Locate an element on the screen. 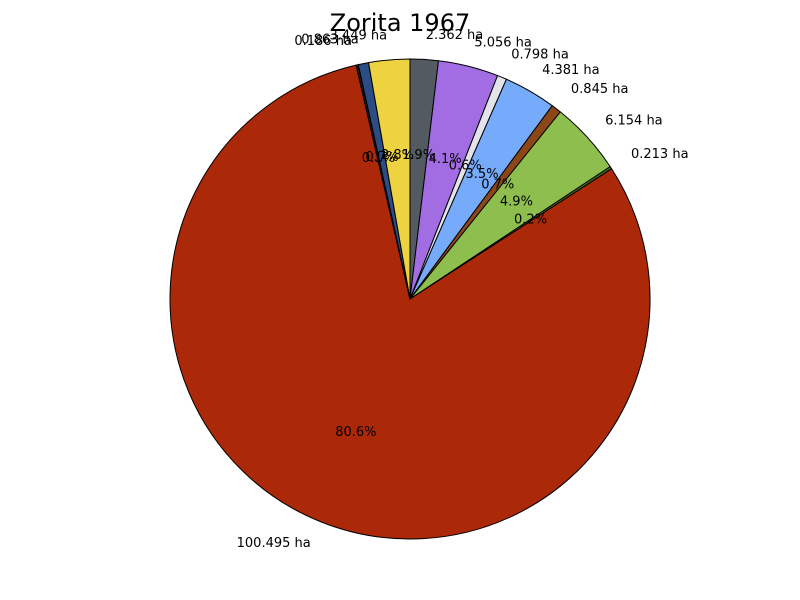 This screenshot has width=800, height=600. slice-value-label: 2.362 ha is located at coordinates (455, 35).